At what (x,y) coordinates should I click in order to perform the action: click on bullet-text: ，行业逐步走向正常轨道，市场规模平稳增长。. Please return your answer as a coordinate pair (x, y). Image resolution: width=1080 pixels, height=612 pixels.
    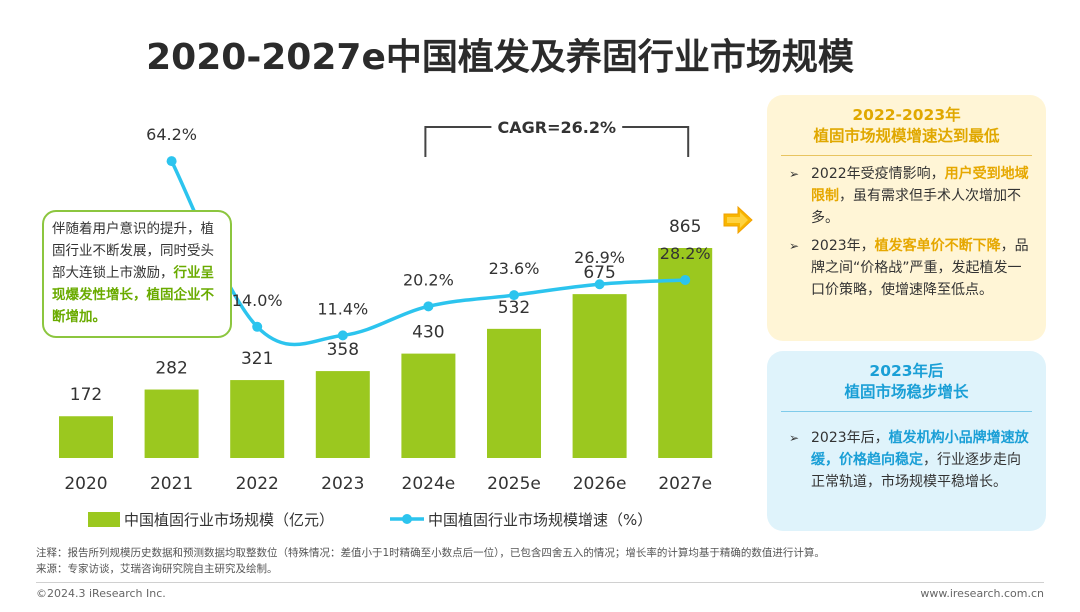
    Looking at the image, I should click on (916, 471).